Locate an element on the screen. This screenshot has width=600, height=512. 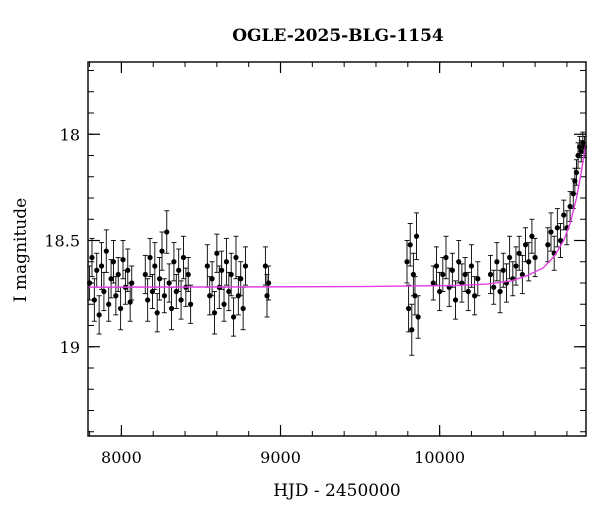
x-tick-label: 9000 is located at coordinates (280, 457).